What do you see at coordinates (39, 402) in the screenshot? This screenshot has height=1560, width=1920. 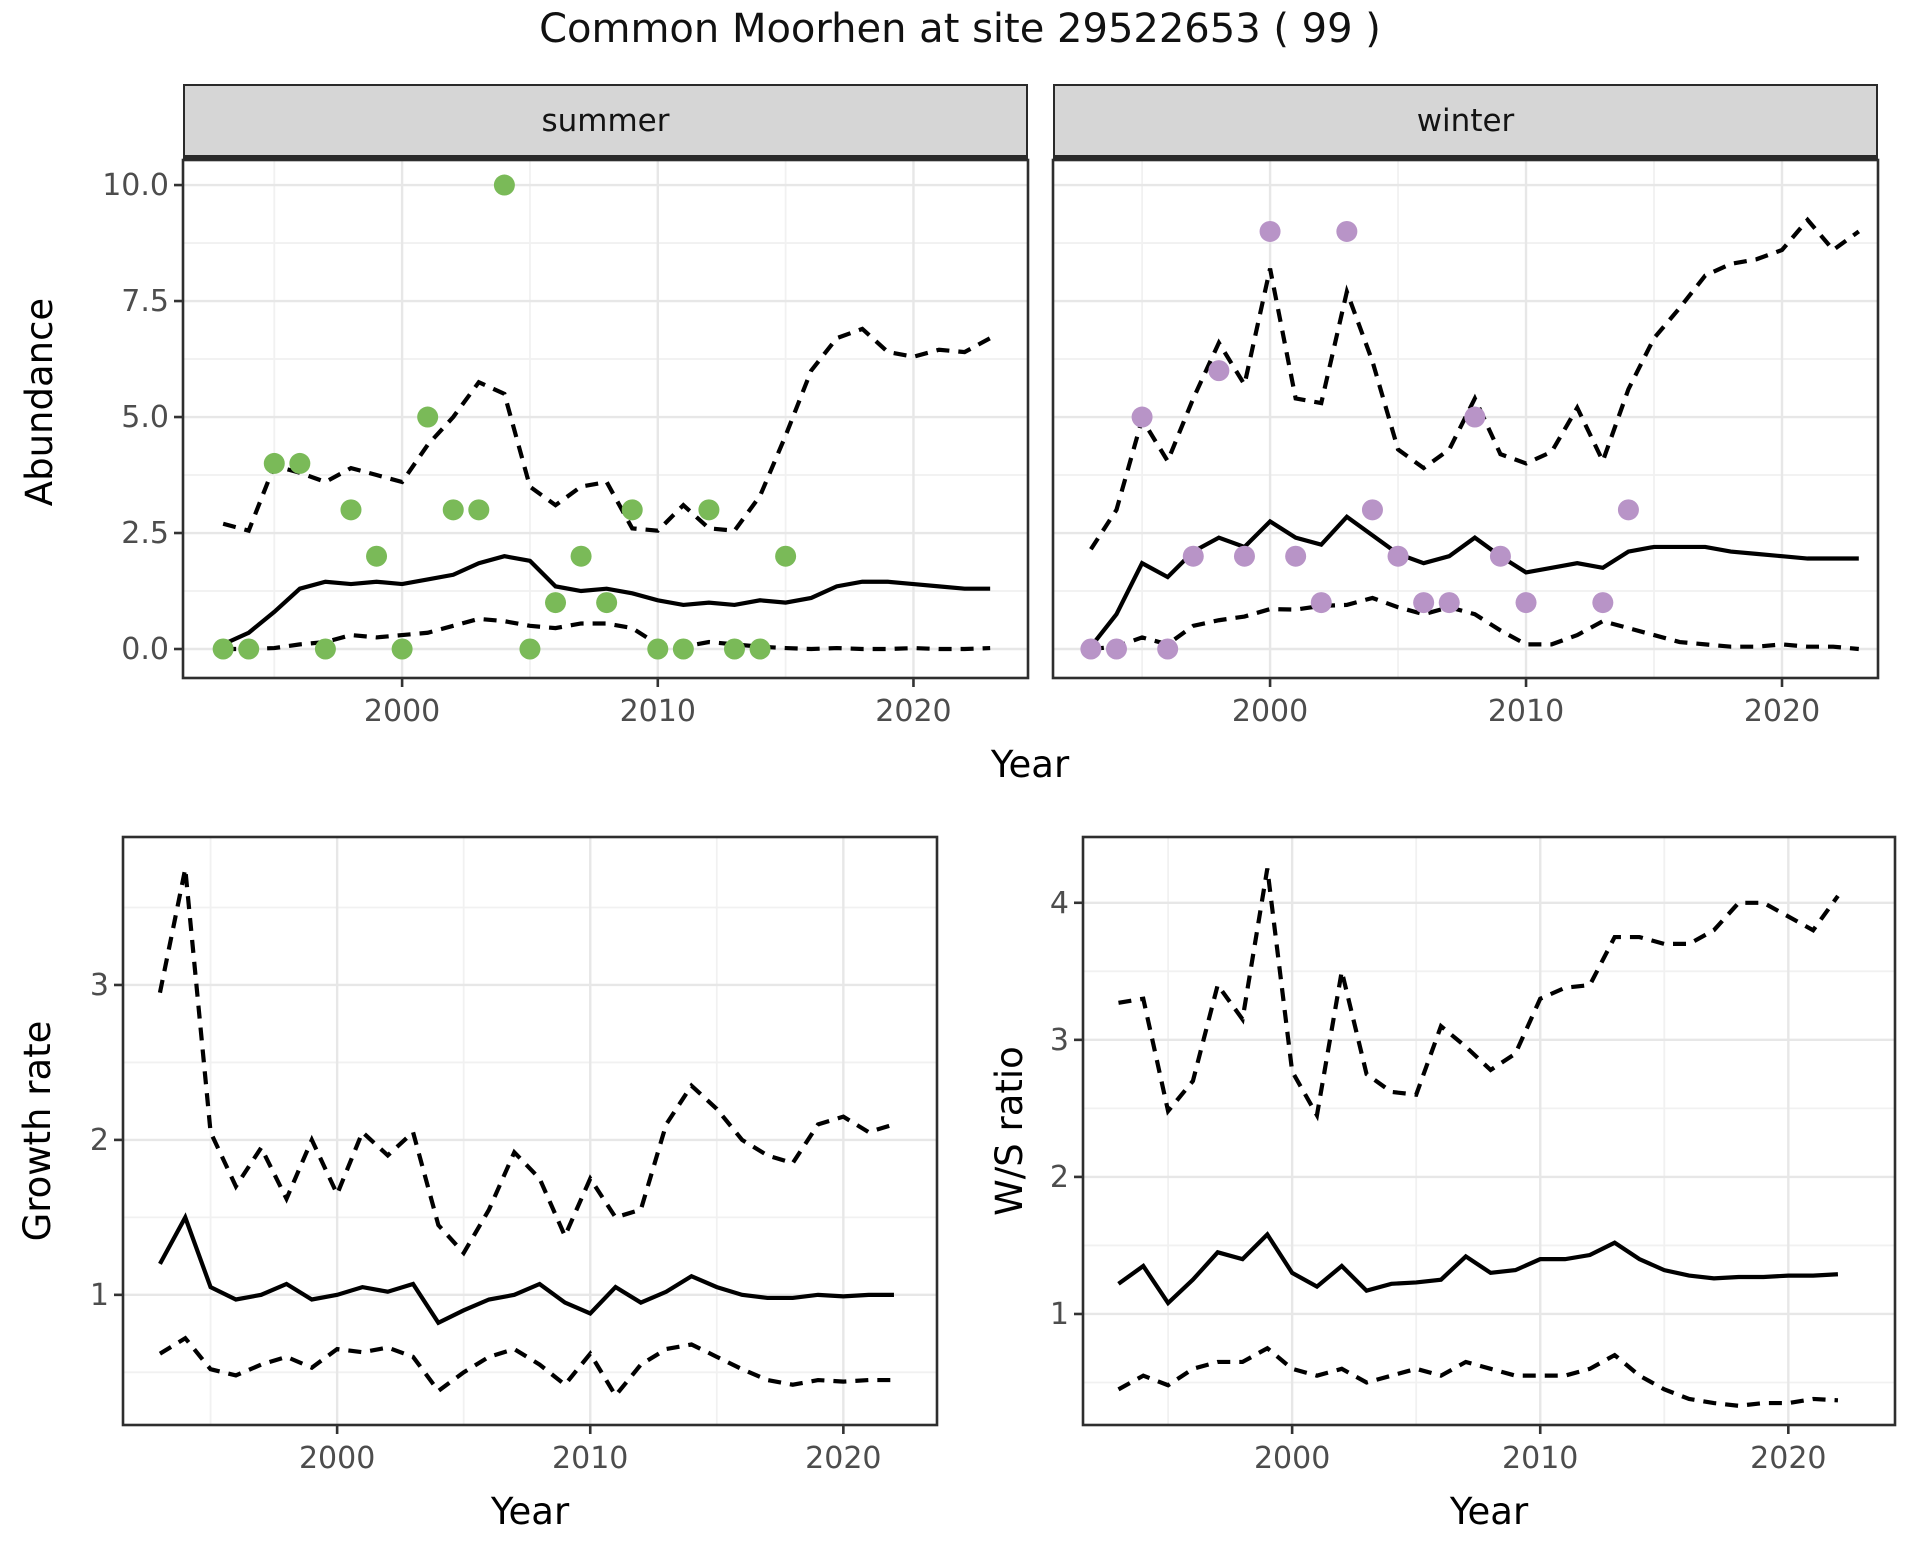 I see `y-axis-title-abundance: Abundance` at bounding box center [39, 402].